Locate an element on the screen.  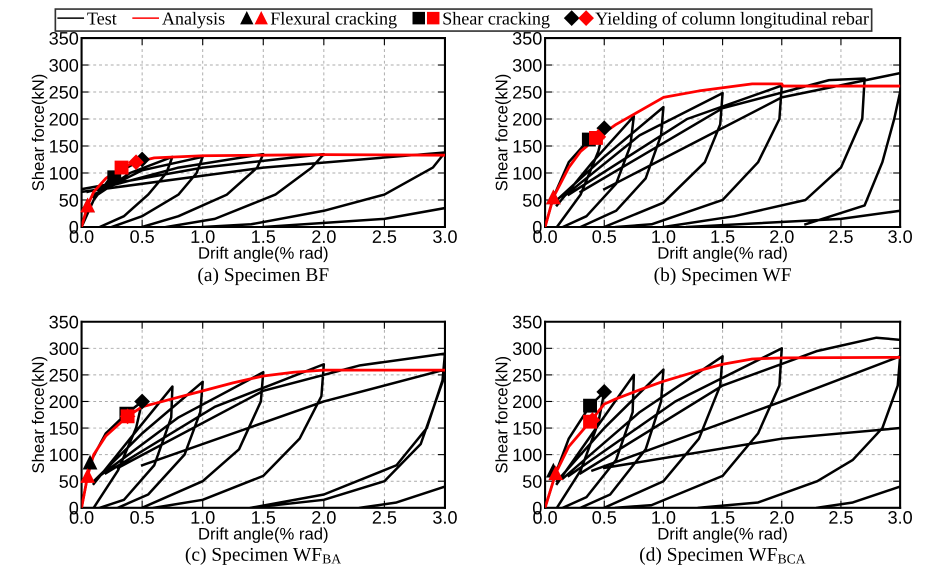
legend-label: Flexural cracking is located at coordinates (333, 20).